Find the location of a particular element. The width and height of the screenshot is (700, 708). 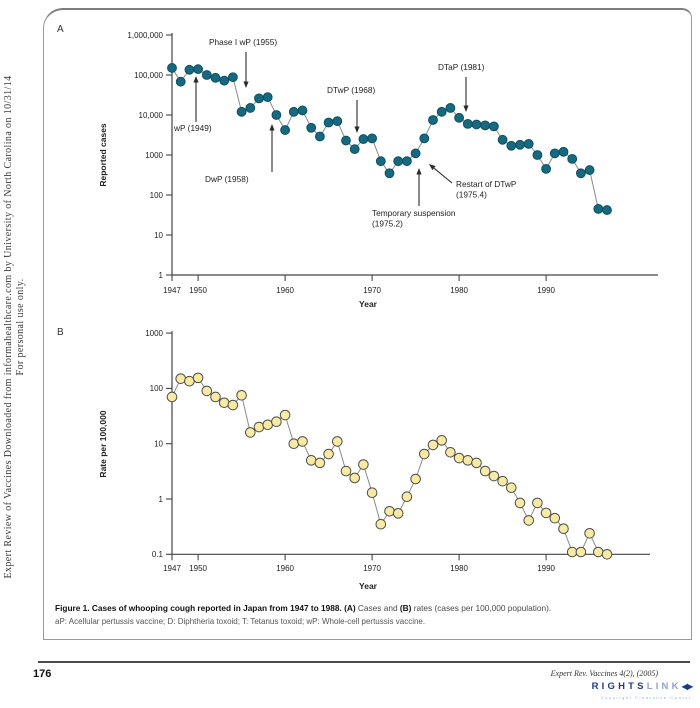

svg-text: B is located at coordinates (60, 332).